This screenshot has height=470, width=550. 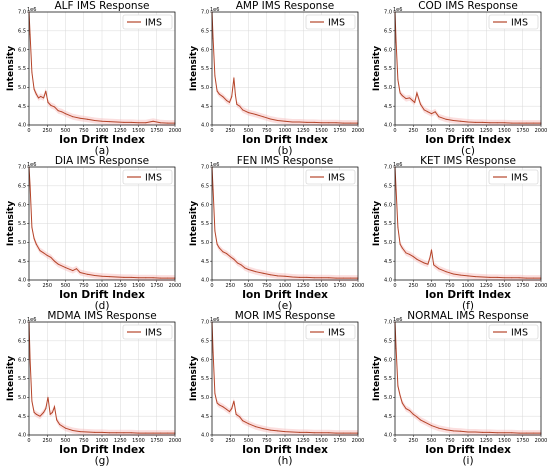 I want to click on panel-caption: (c), so click(x=468, y=151).